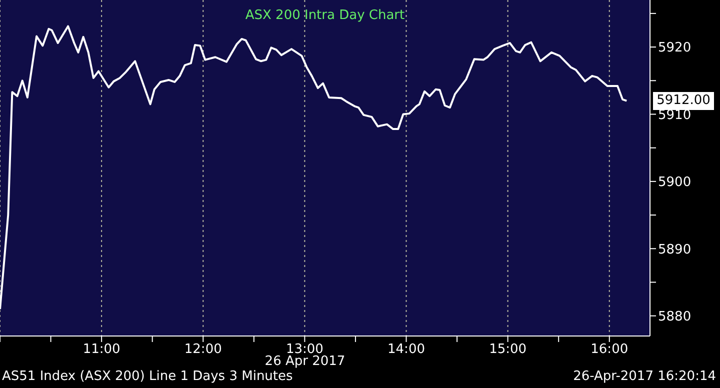 The height and width of the screenshot is (388, 720). Describe the element at coordinates (147, 376) in the screenshot. I see `text: AS51 Index (ASX 200) Line 1 Days 3 Minutes` at that location.